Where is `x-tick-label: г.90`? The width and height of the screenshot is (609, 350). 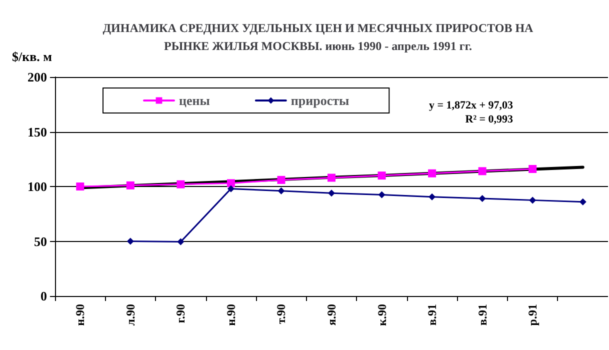 x-tick-label: г.90 is located at coordinates (181, 314).